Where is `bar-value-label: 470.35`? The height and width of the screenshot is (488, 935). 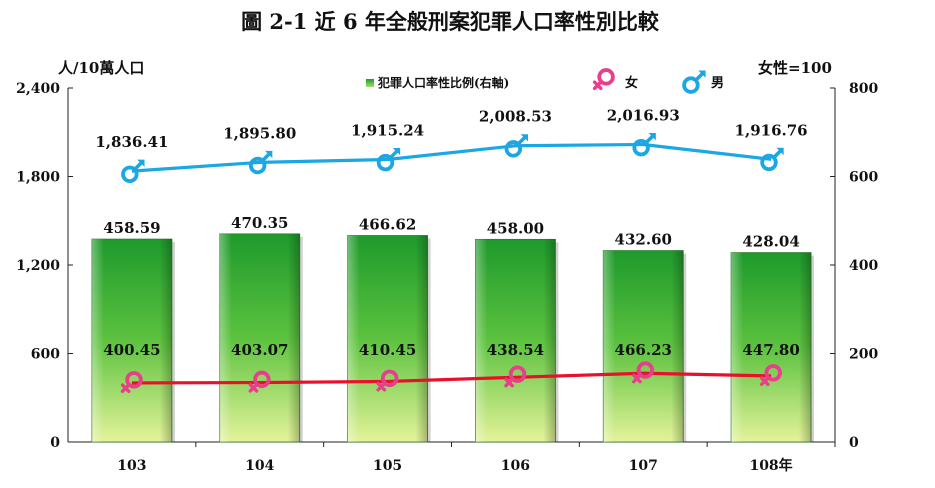
bar-value-label: 470.35 is located at coordinates (259, 223).